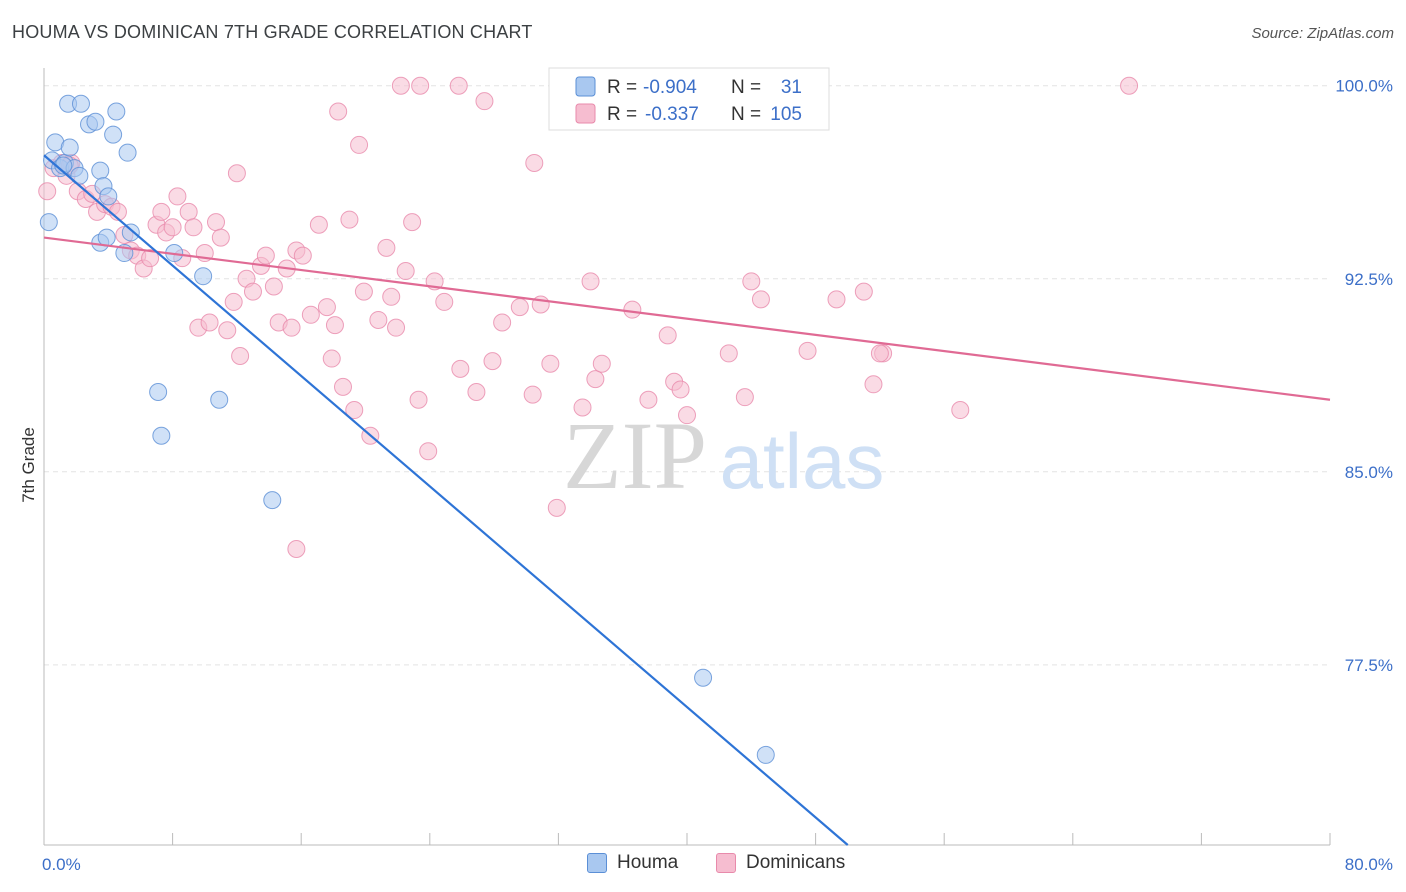  What do you see at coordinates (802, 461) in the screenshot?
I see `watermark-atlas: atlas` at bounding box center [802, 461].